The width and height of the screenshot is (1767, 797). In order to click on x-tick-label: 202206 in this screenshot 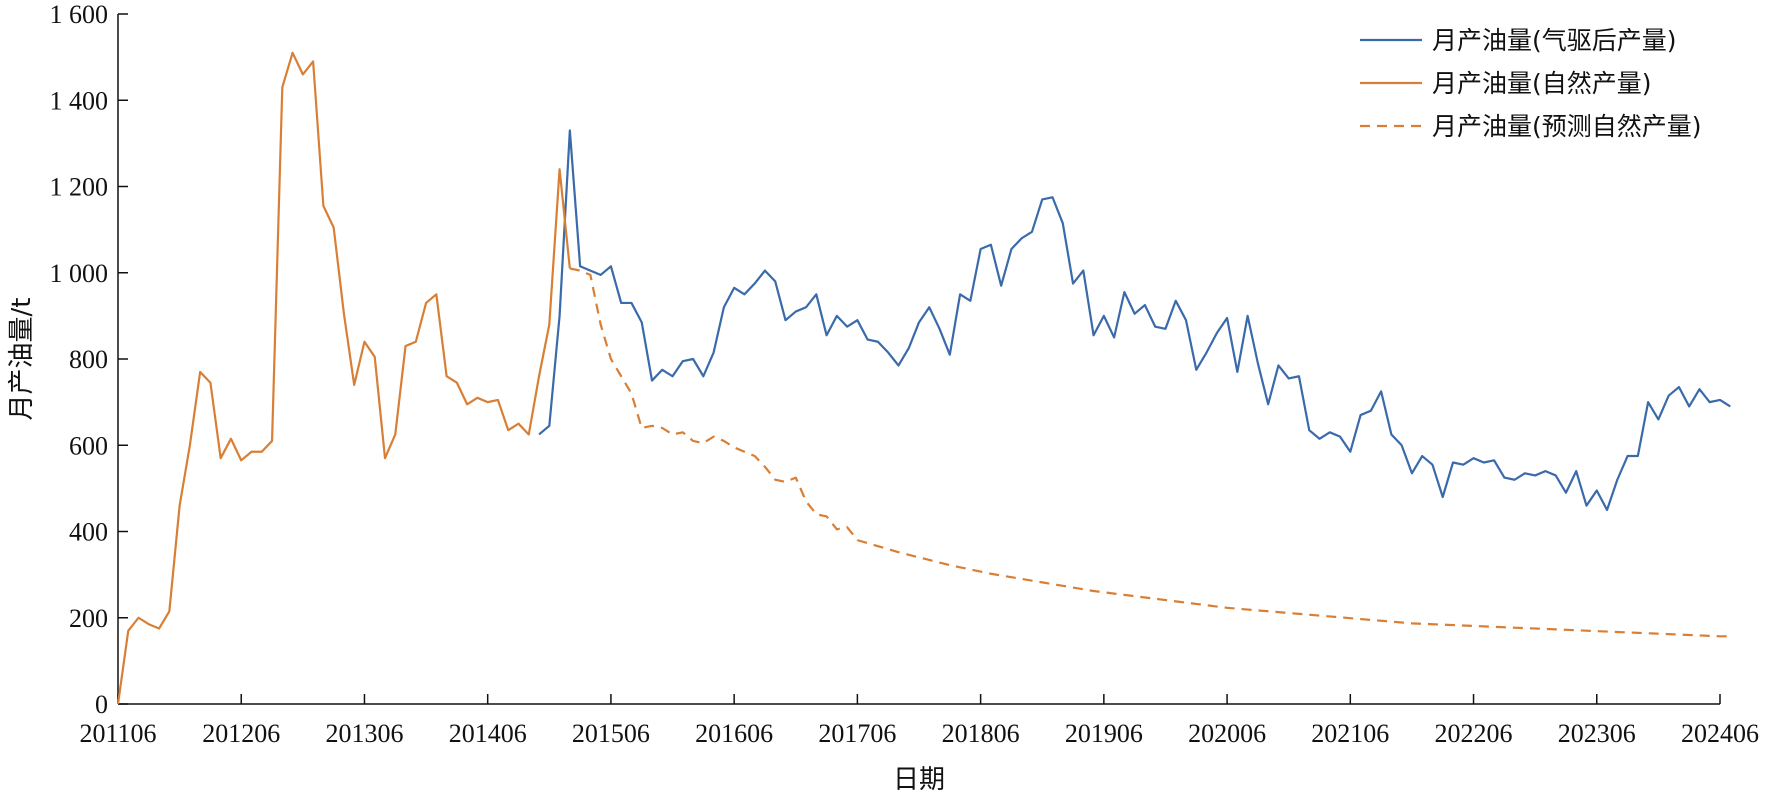, I will do `click(1474, 733)`.